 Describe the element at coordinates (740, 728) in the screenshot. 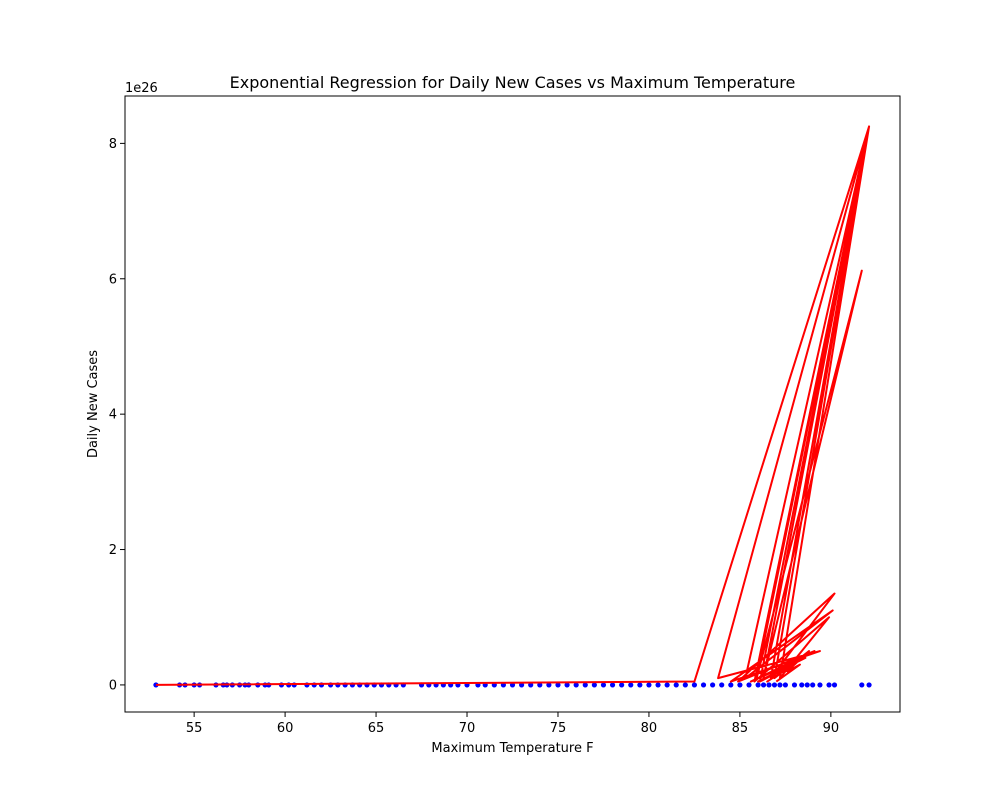

I see `x-tick-label: 85` at that location.